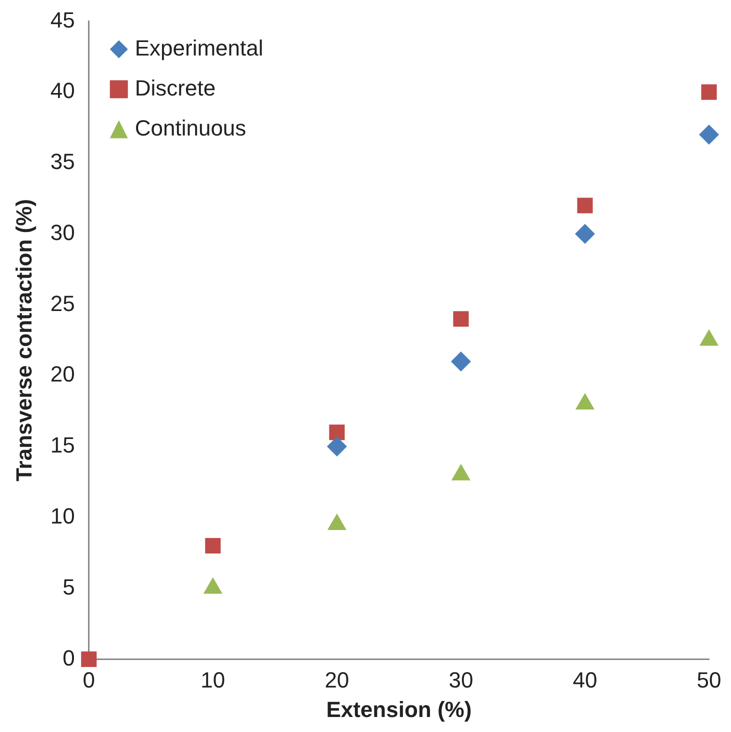 Image resolution: width=731 pixels, height=732 pixels. What do you see at coordinates (62, 161) in the screenshot?
I see `y-tick-label: 35` at bounding box center [62, 161].